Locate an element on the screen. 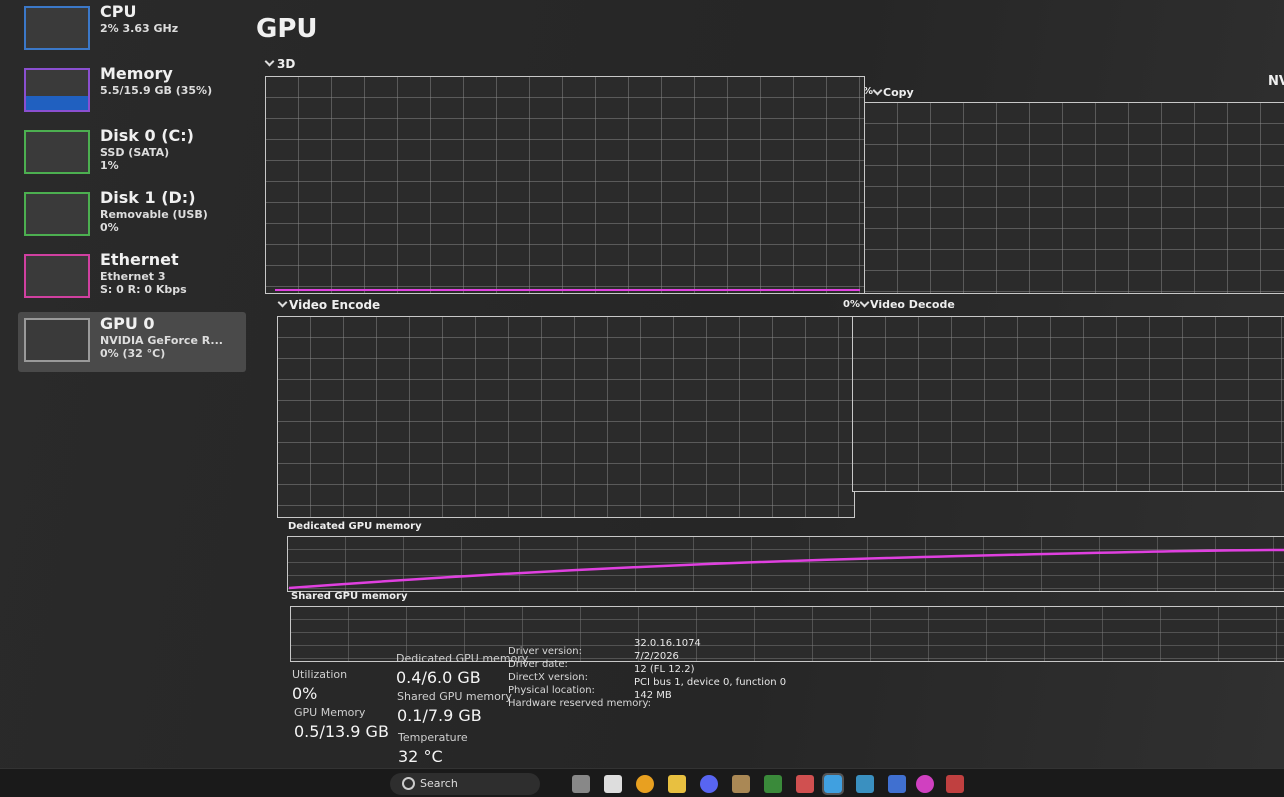 This screenshot has width=1284, height=797. sidebar-item: Ethernet Ethernet 3 S: 0 R: 0 Kbps is located at coordinates (132, 278).